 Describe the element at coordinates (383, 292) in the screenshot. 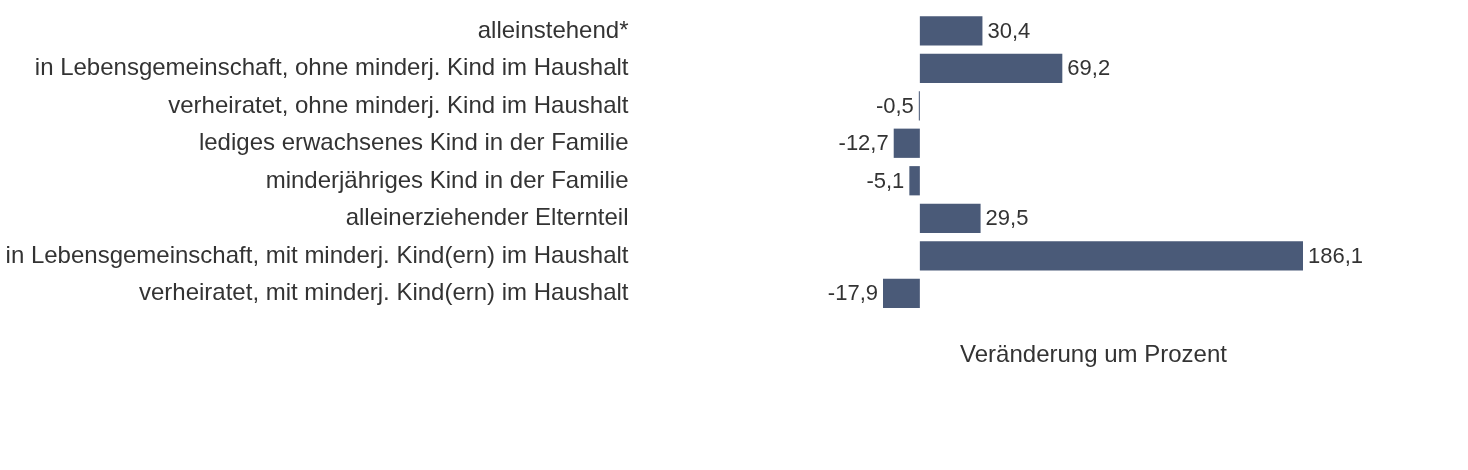

I see `y-tick-label: verheiratet, mit minderj. Kind(ern) im Haushalt` at that location.